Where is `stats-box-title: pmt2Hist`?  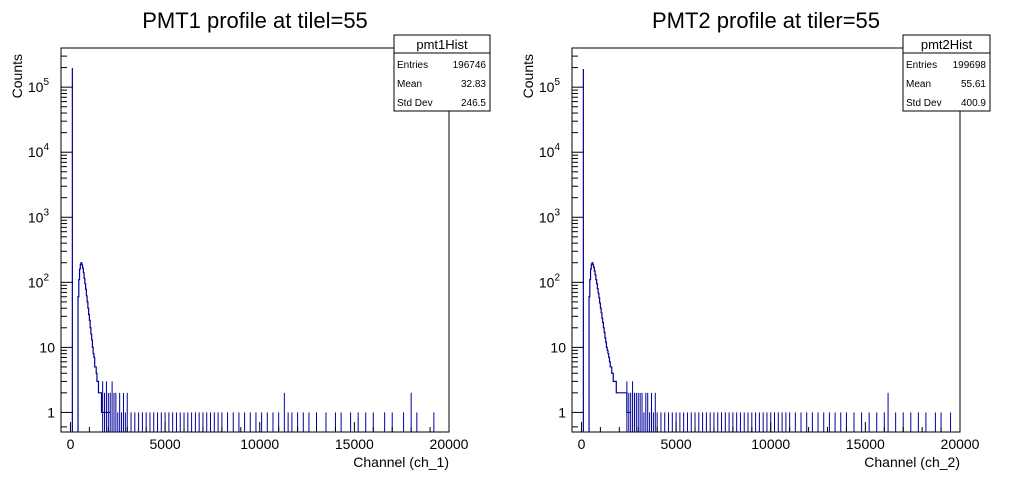
stats-box-title: pmt2Hist is located at coordinates (947, 44).